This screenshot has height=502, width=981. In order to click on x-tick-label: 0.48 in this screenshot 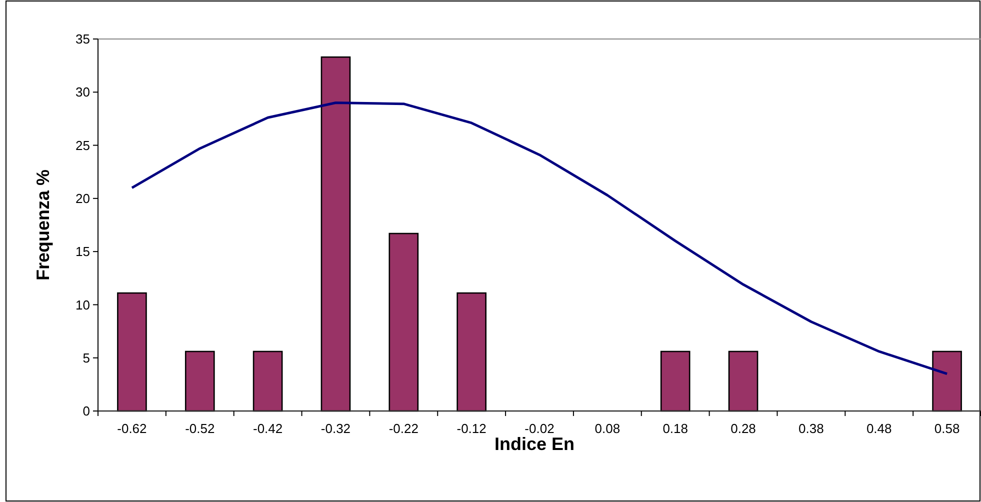, I will do `click(879, 428)`.